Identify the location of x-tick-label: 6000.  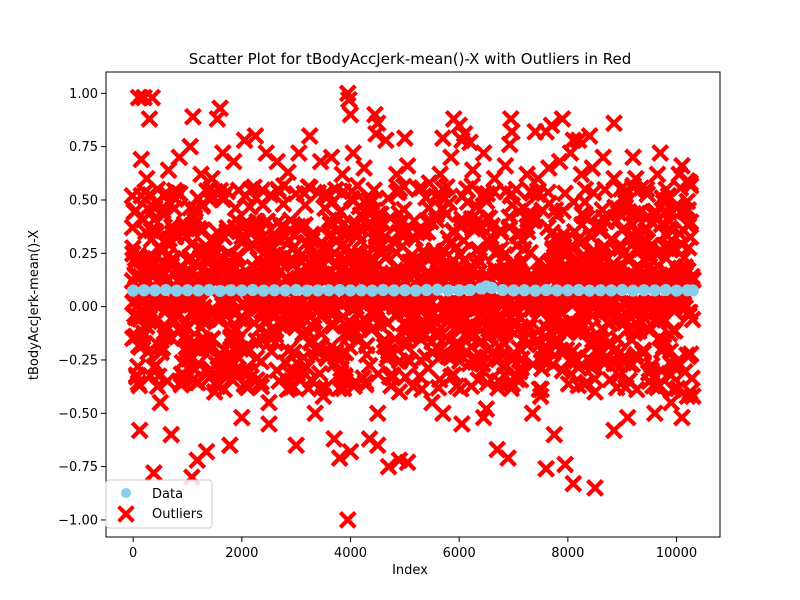
(459, 553).